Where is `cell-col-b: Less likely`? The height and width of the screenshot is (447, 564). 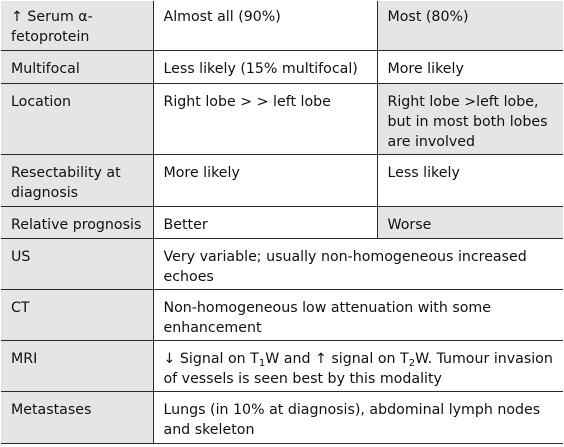 cell-col-b: Less likely is located at coordinates (469, 180).